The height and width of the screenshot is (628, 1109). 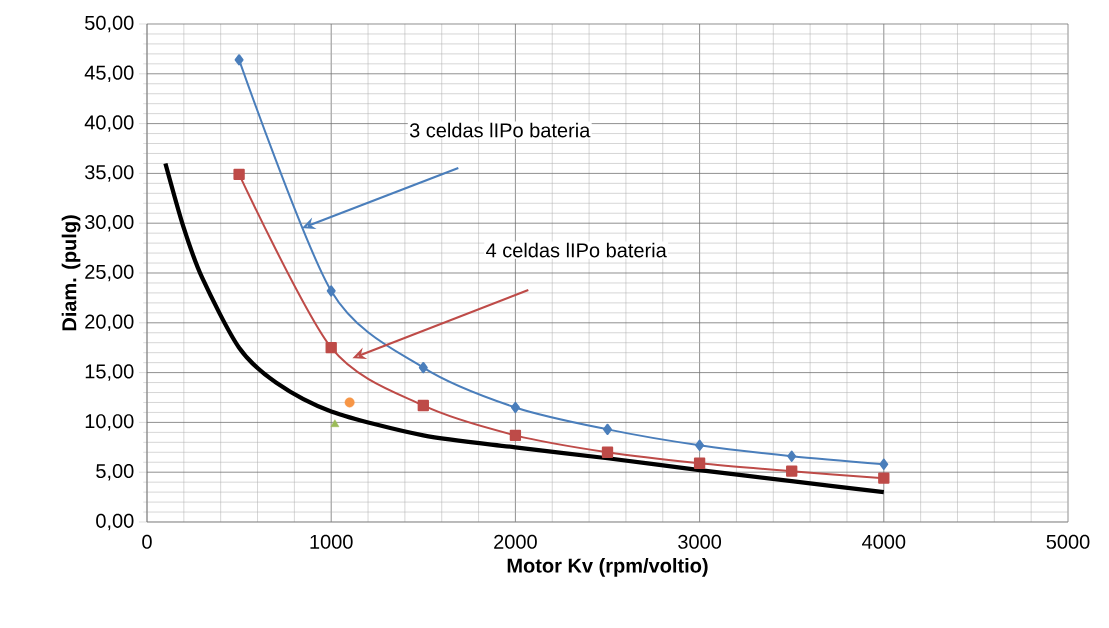 I want to click on x-tick-label: 5000, so click(x=1068, y=541).